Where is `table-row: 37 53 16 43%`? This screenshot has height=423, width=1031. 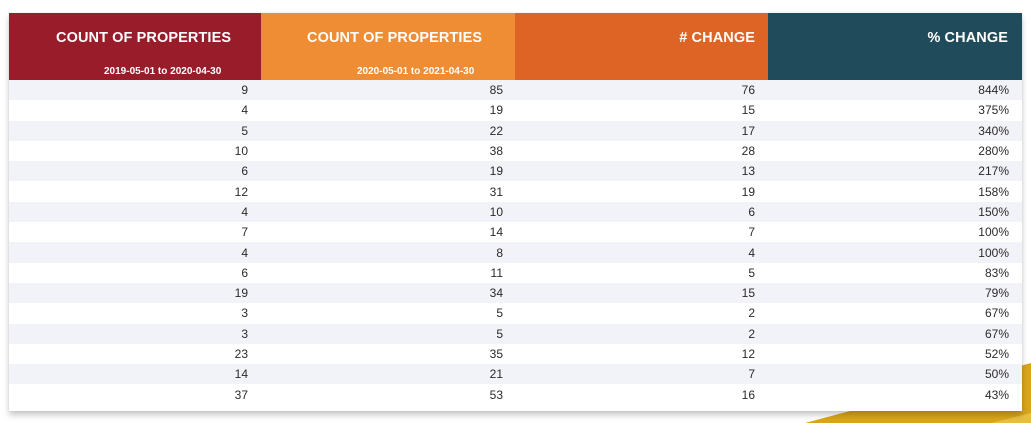 table-row: 37 53 16 43% is located at coordinates (515, 394).